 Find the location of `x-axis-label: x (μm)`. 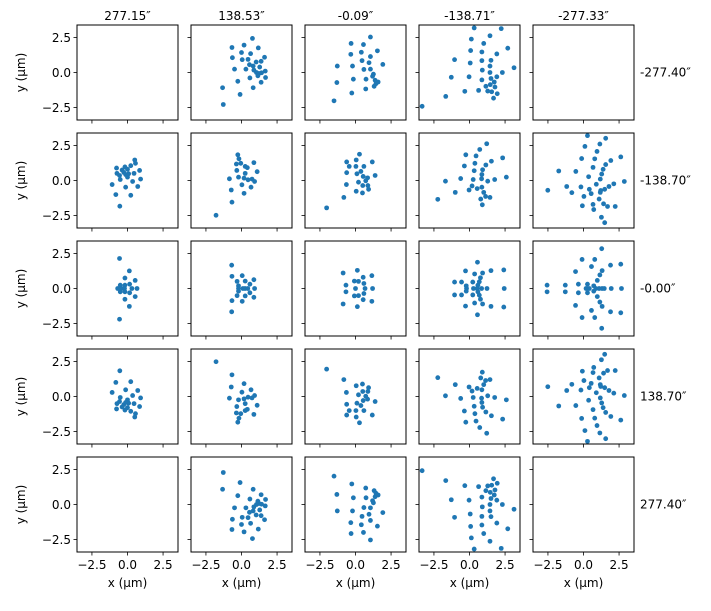

x-axis-label: x (μm) is located at coordinates (584, 583).